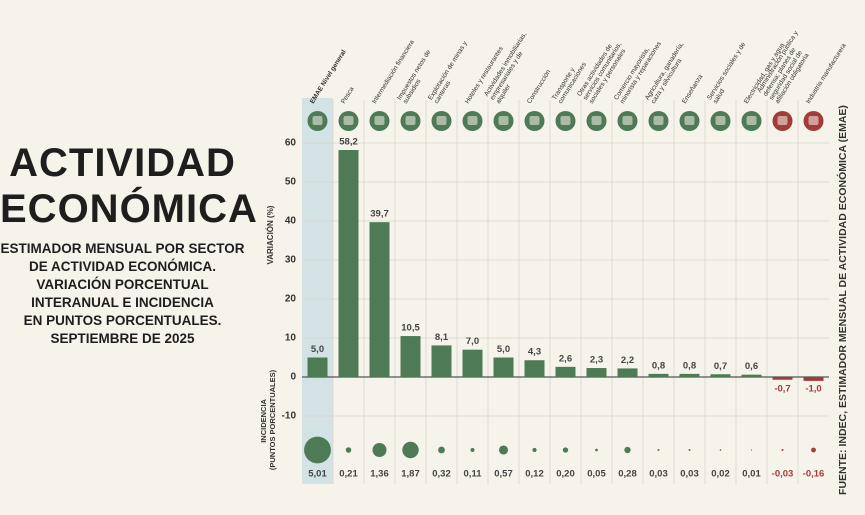  What do you see at coordinates (289, 416) in the screenshot?
I see `y-tick-label: -10` at bounding box center [289, 416].